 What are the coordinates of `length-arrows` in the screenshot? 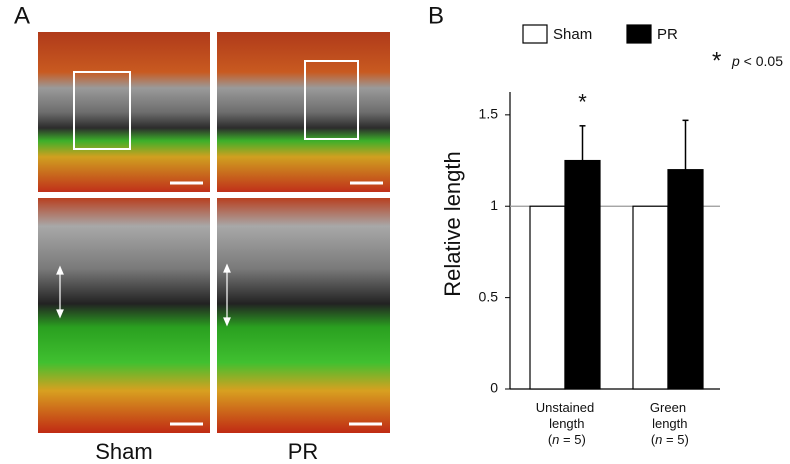 It's located at (143, 295).